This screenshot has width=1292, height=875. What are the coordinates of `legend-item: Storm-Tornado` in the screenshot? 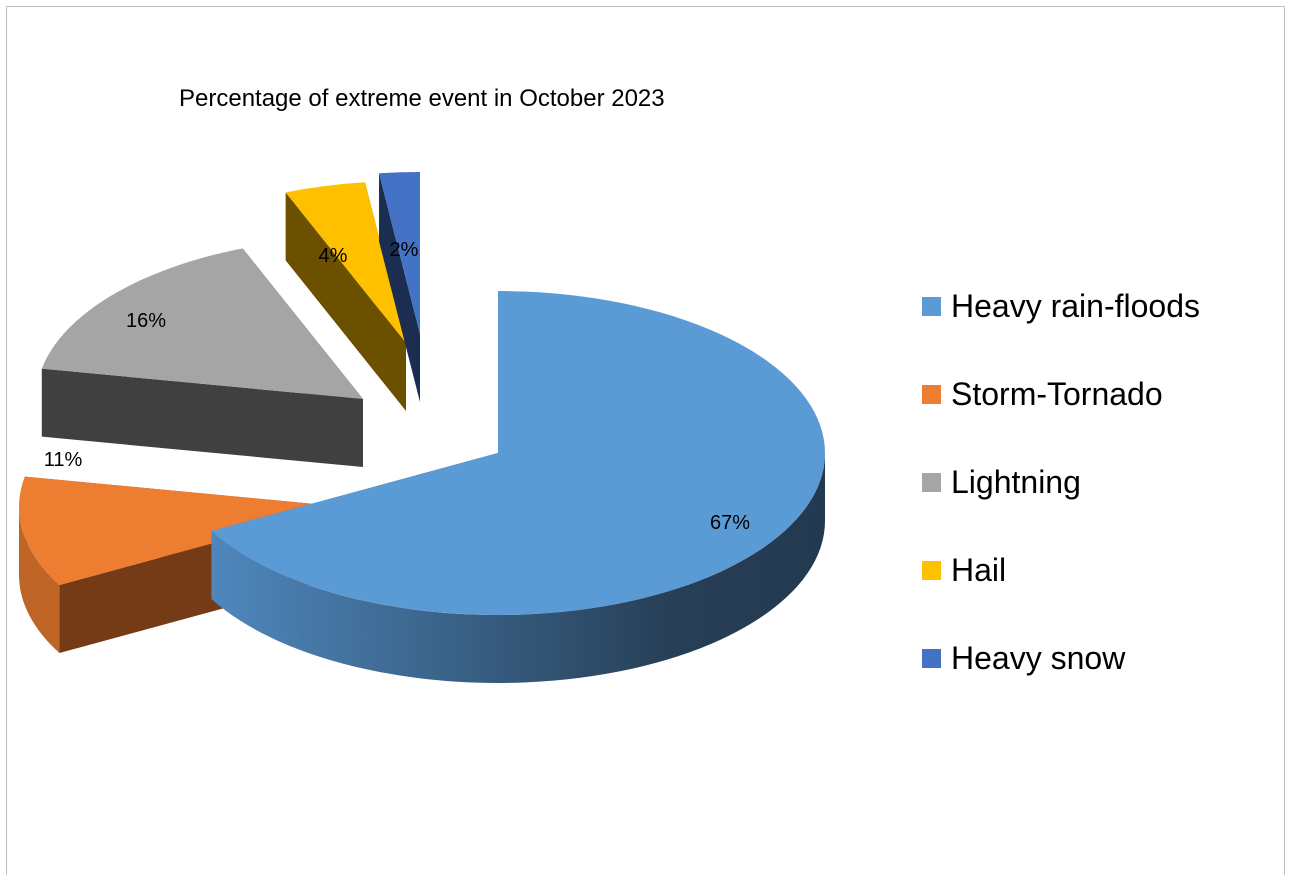 It's located at (1061, 394).